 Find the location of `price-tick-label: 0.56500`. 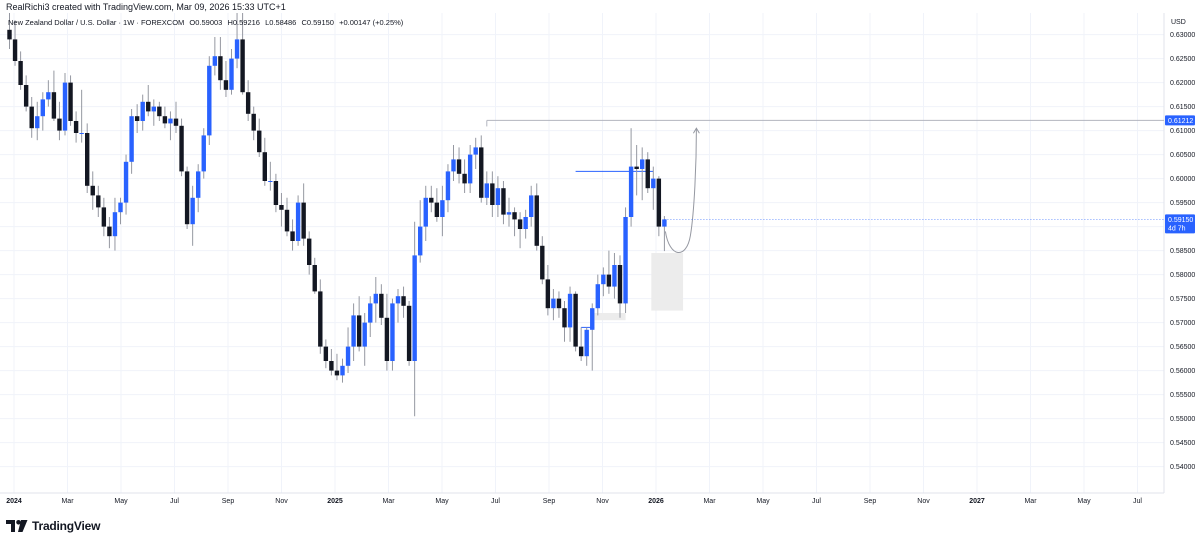

price-tick-label: 0.56500 is located at coordinates (1182, 347).